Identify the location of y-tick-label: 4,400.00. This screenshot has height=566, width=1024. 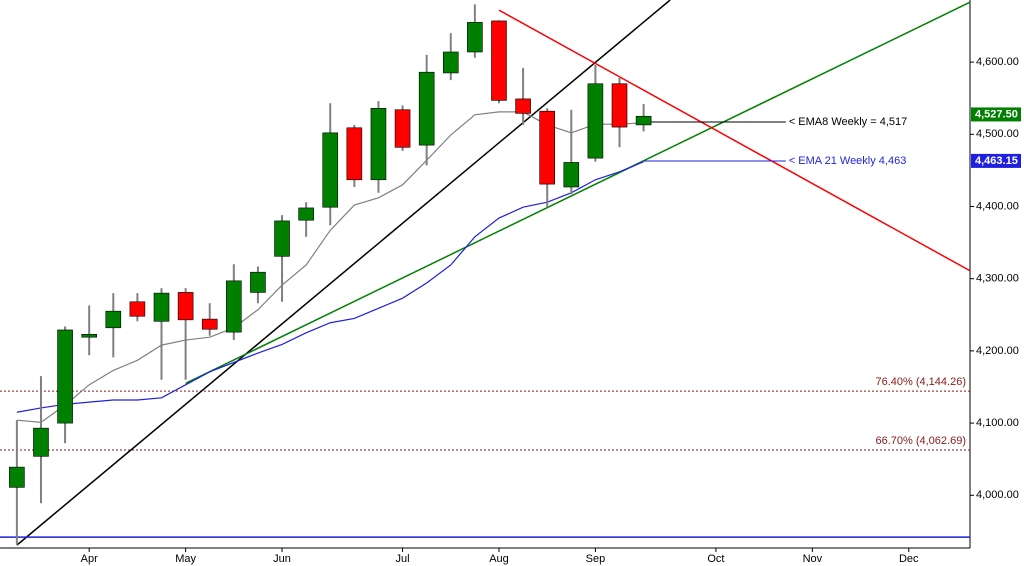
(997, 206).